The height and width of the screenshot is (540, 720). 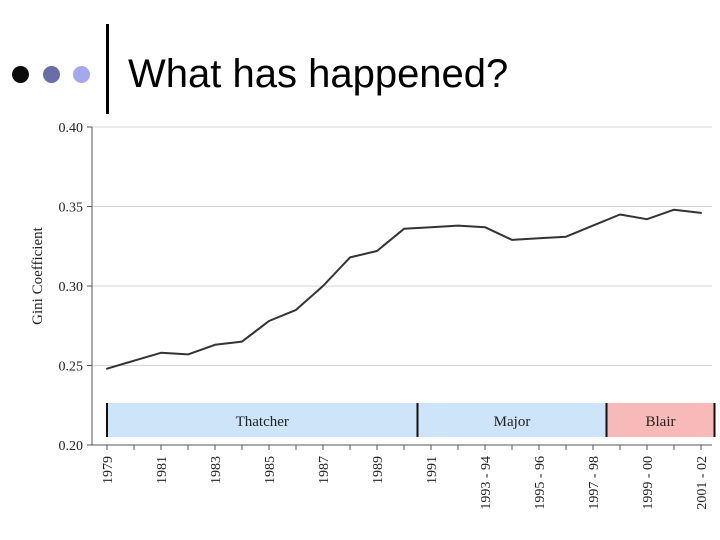 I want to click on x-tick-label: 1999 - 00, so click(x=648, y=483).